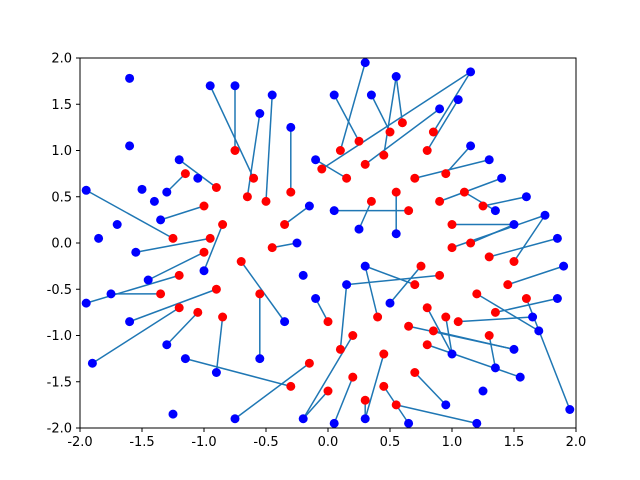 The image size is (640, 480). Describe the element at coordinates (61, 59) in the screenshot. I see `y-tick-label: 2.0` at that location.